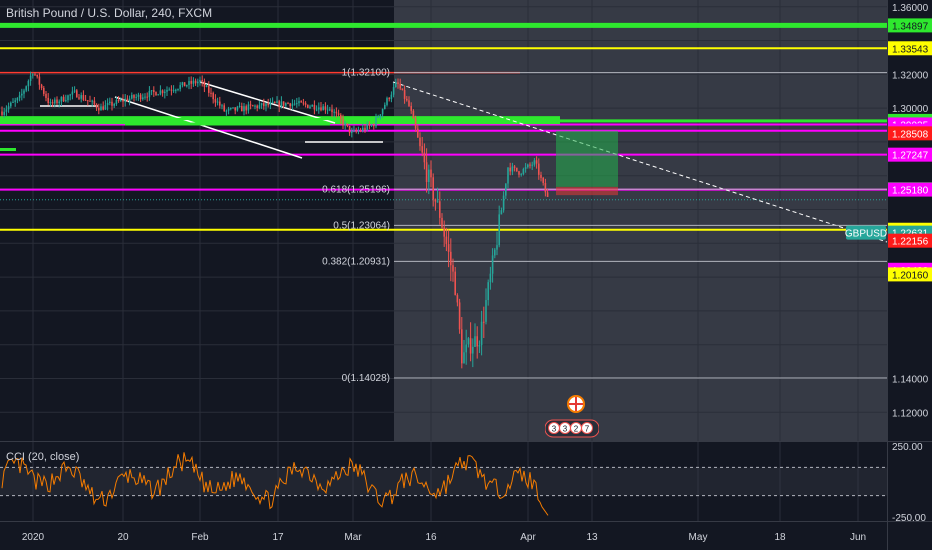 The height and width of the screenshot is (550, 932). What do you see at coordinates (587, 191) in the screenshot?
I see `loss-zone` at bounding box center [587, 191].